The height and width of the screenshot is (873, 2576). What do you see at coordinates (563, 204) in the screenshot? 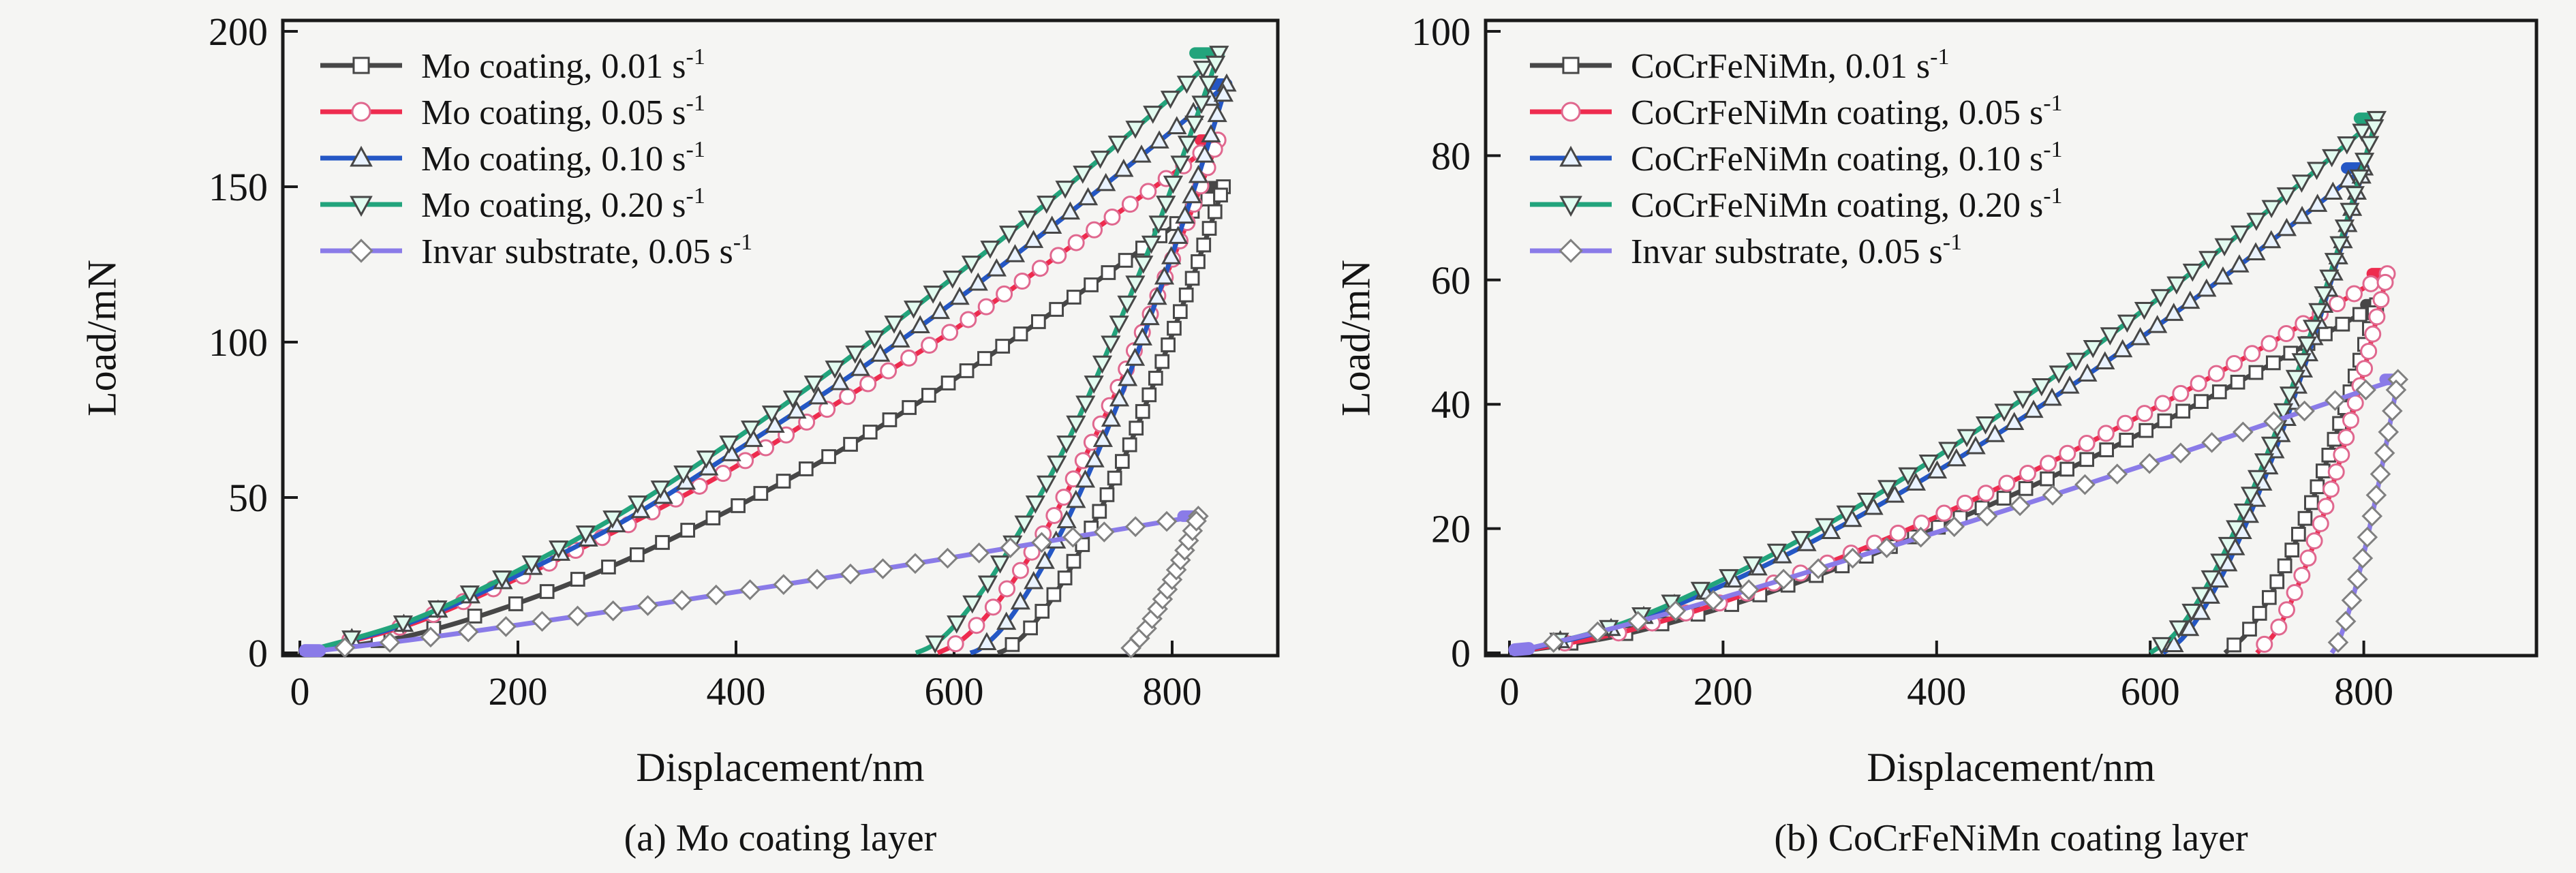
I see `legend-label: Mo coating, 0.20 s-1` at bounding box center [563, 204].